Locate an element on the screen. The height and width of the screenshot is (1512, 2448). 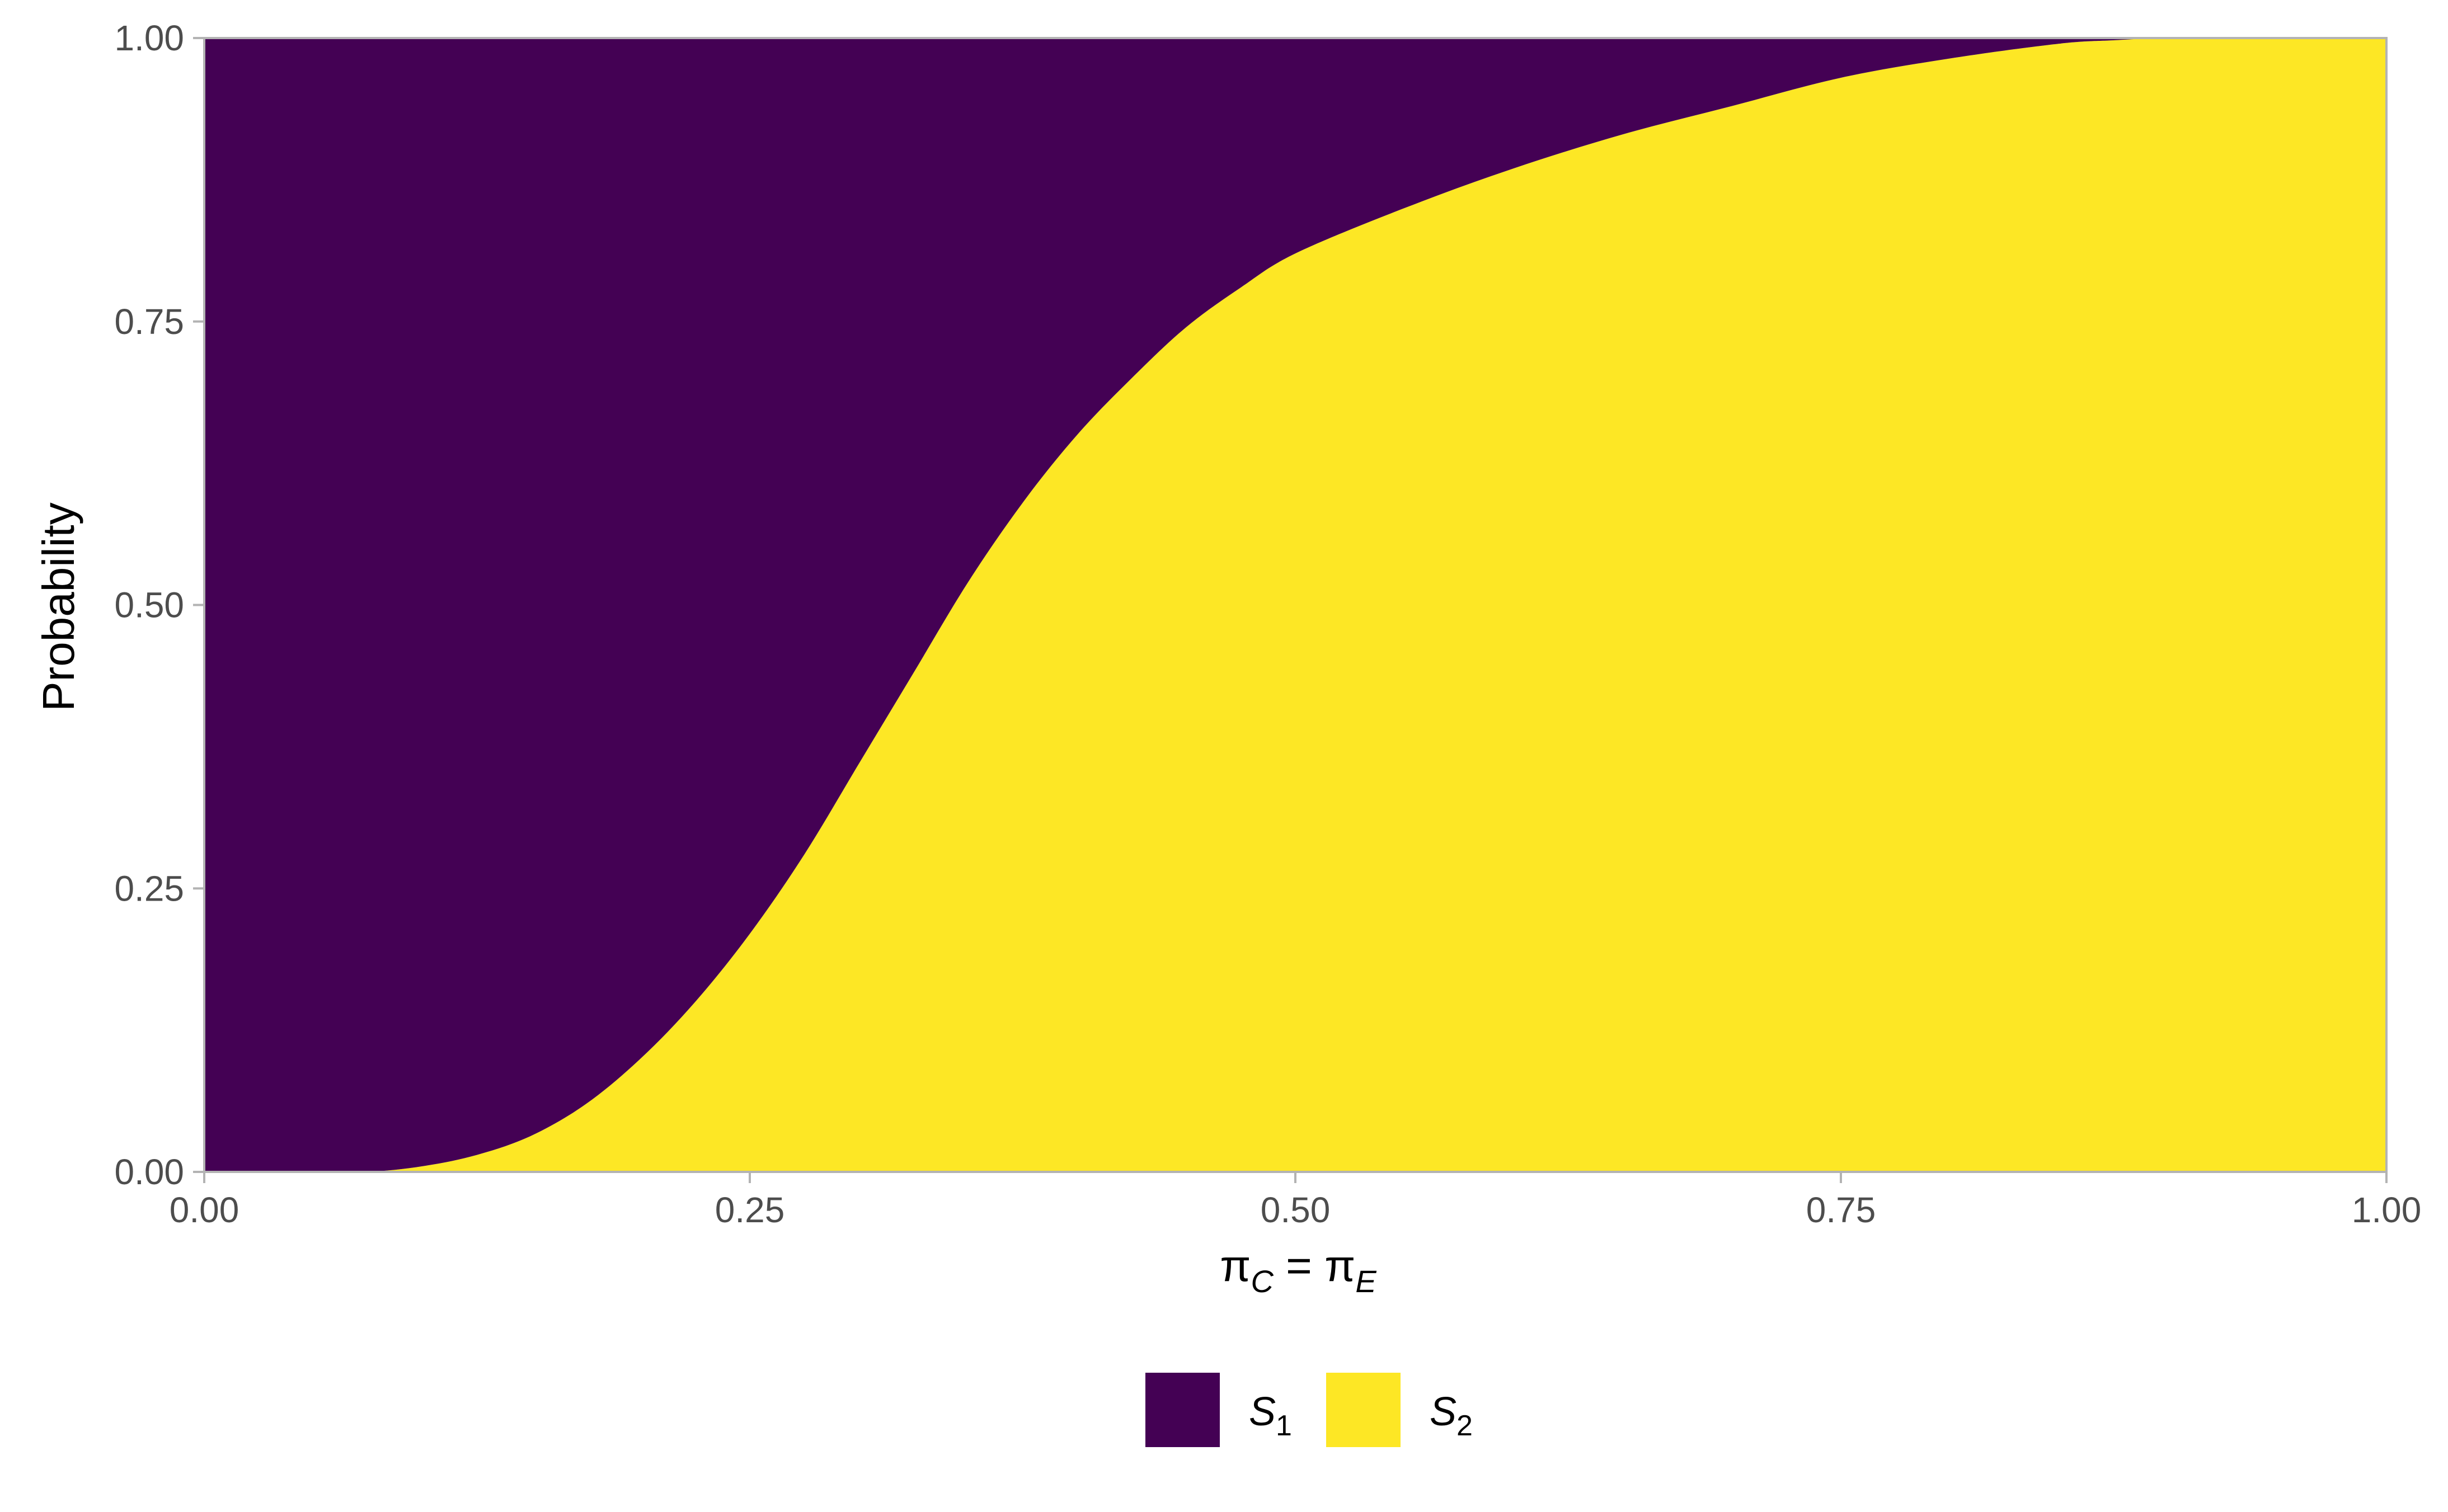
x-tick-label: 0.75 is located at coordinates (1841, 1210).